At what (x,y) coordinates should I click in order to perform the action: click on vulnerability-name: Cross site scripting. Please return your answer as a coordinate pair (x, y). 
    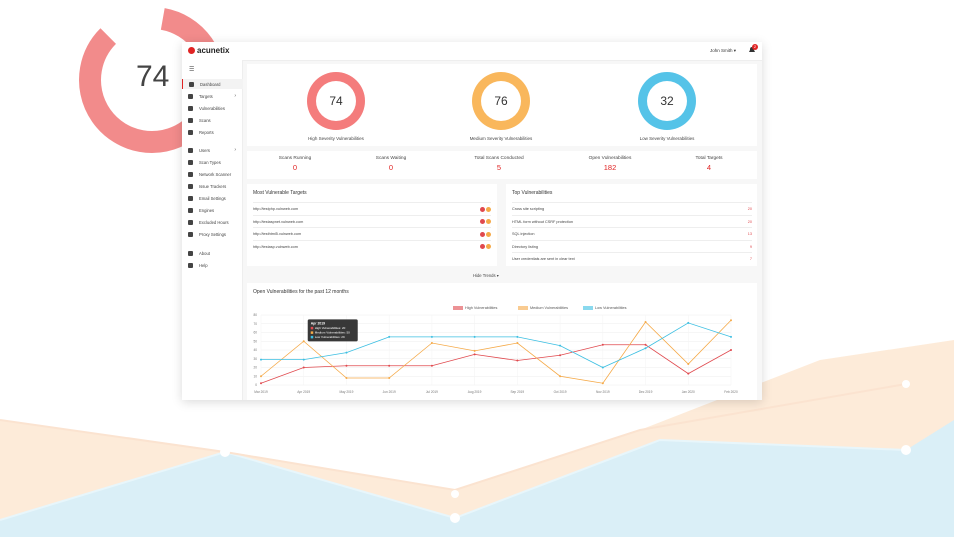
    Looking at the image, I should click on (528, 209).